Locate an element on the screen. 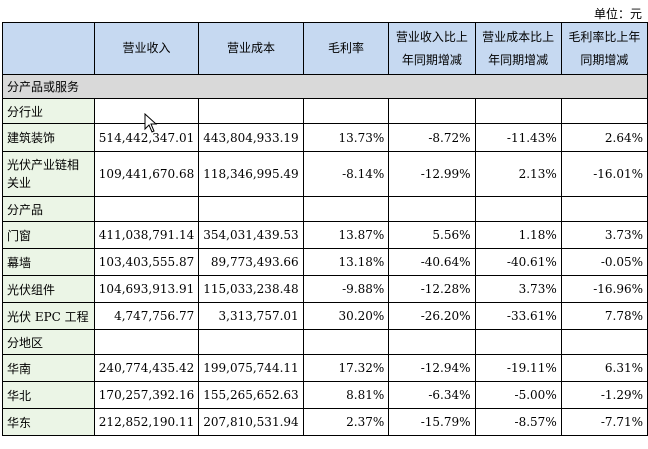  row-label: 光伏 EPC 工程 is located at coordinates (48, 316).